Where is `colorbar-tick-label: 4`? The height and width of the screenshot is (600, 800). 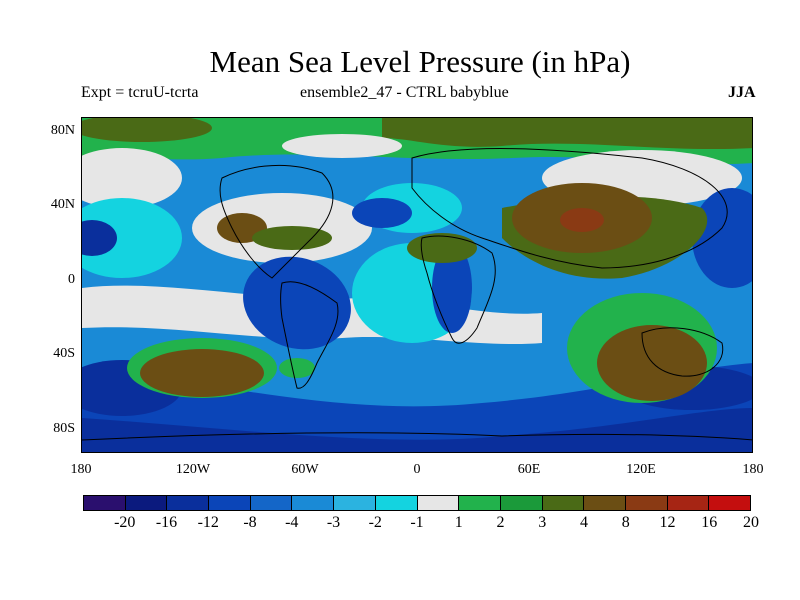
colorbar-tick-label: 4 is located at coordinates (584, 522).